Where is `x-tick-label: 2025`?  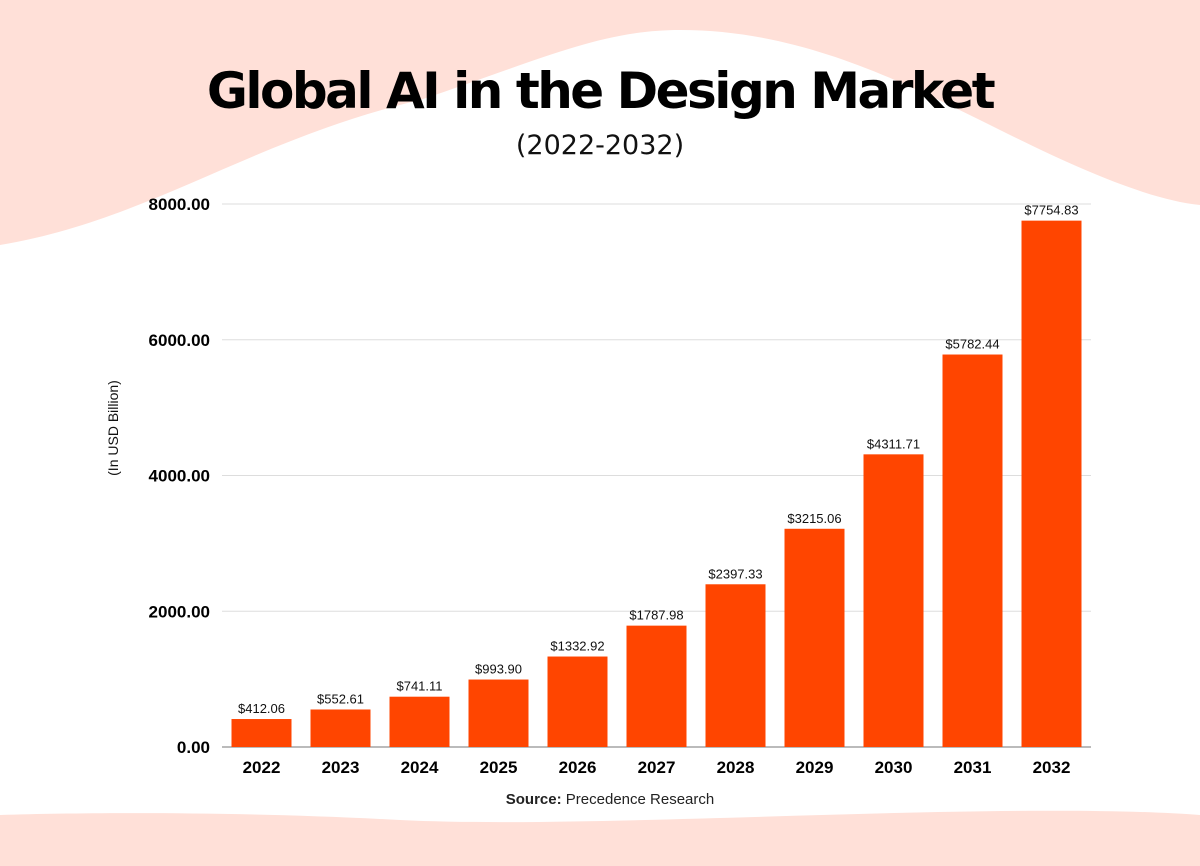
x-tick-label: 2025 is located at coordinates (499, 767).